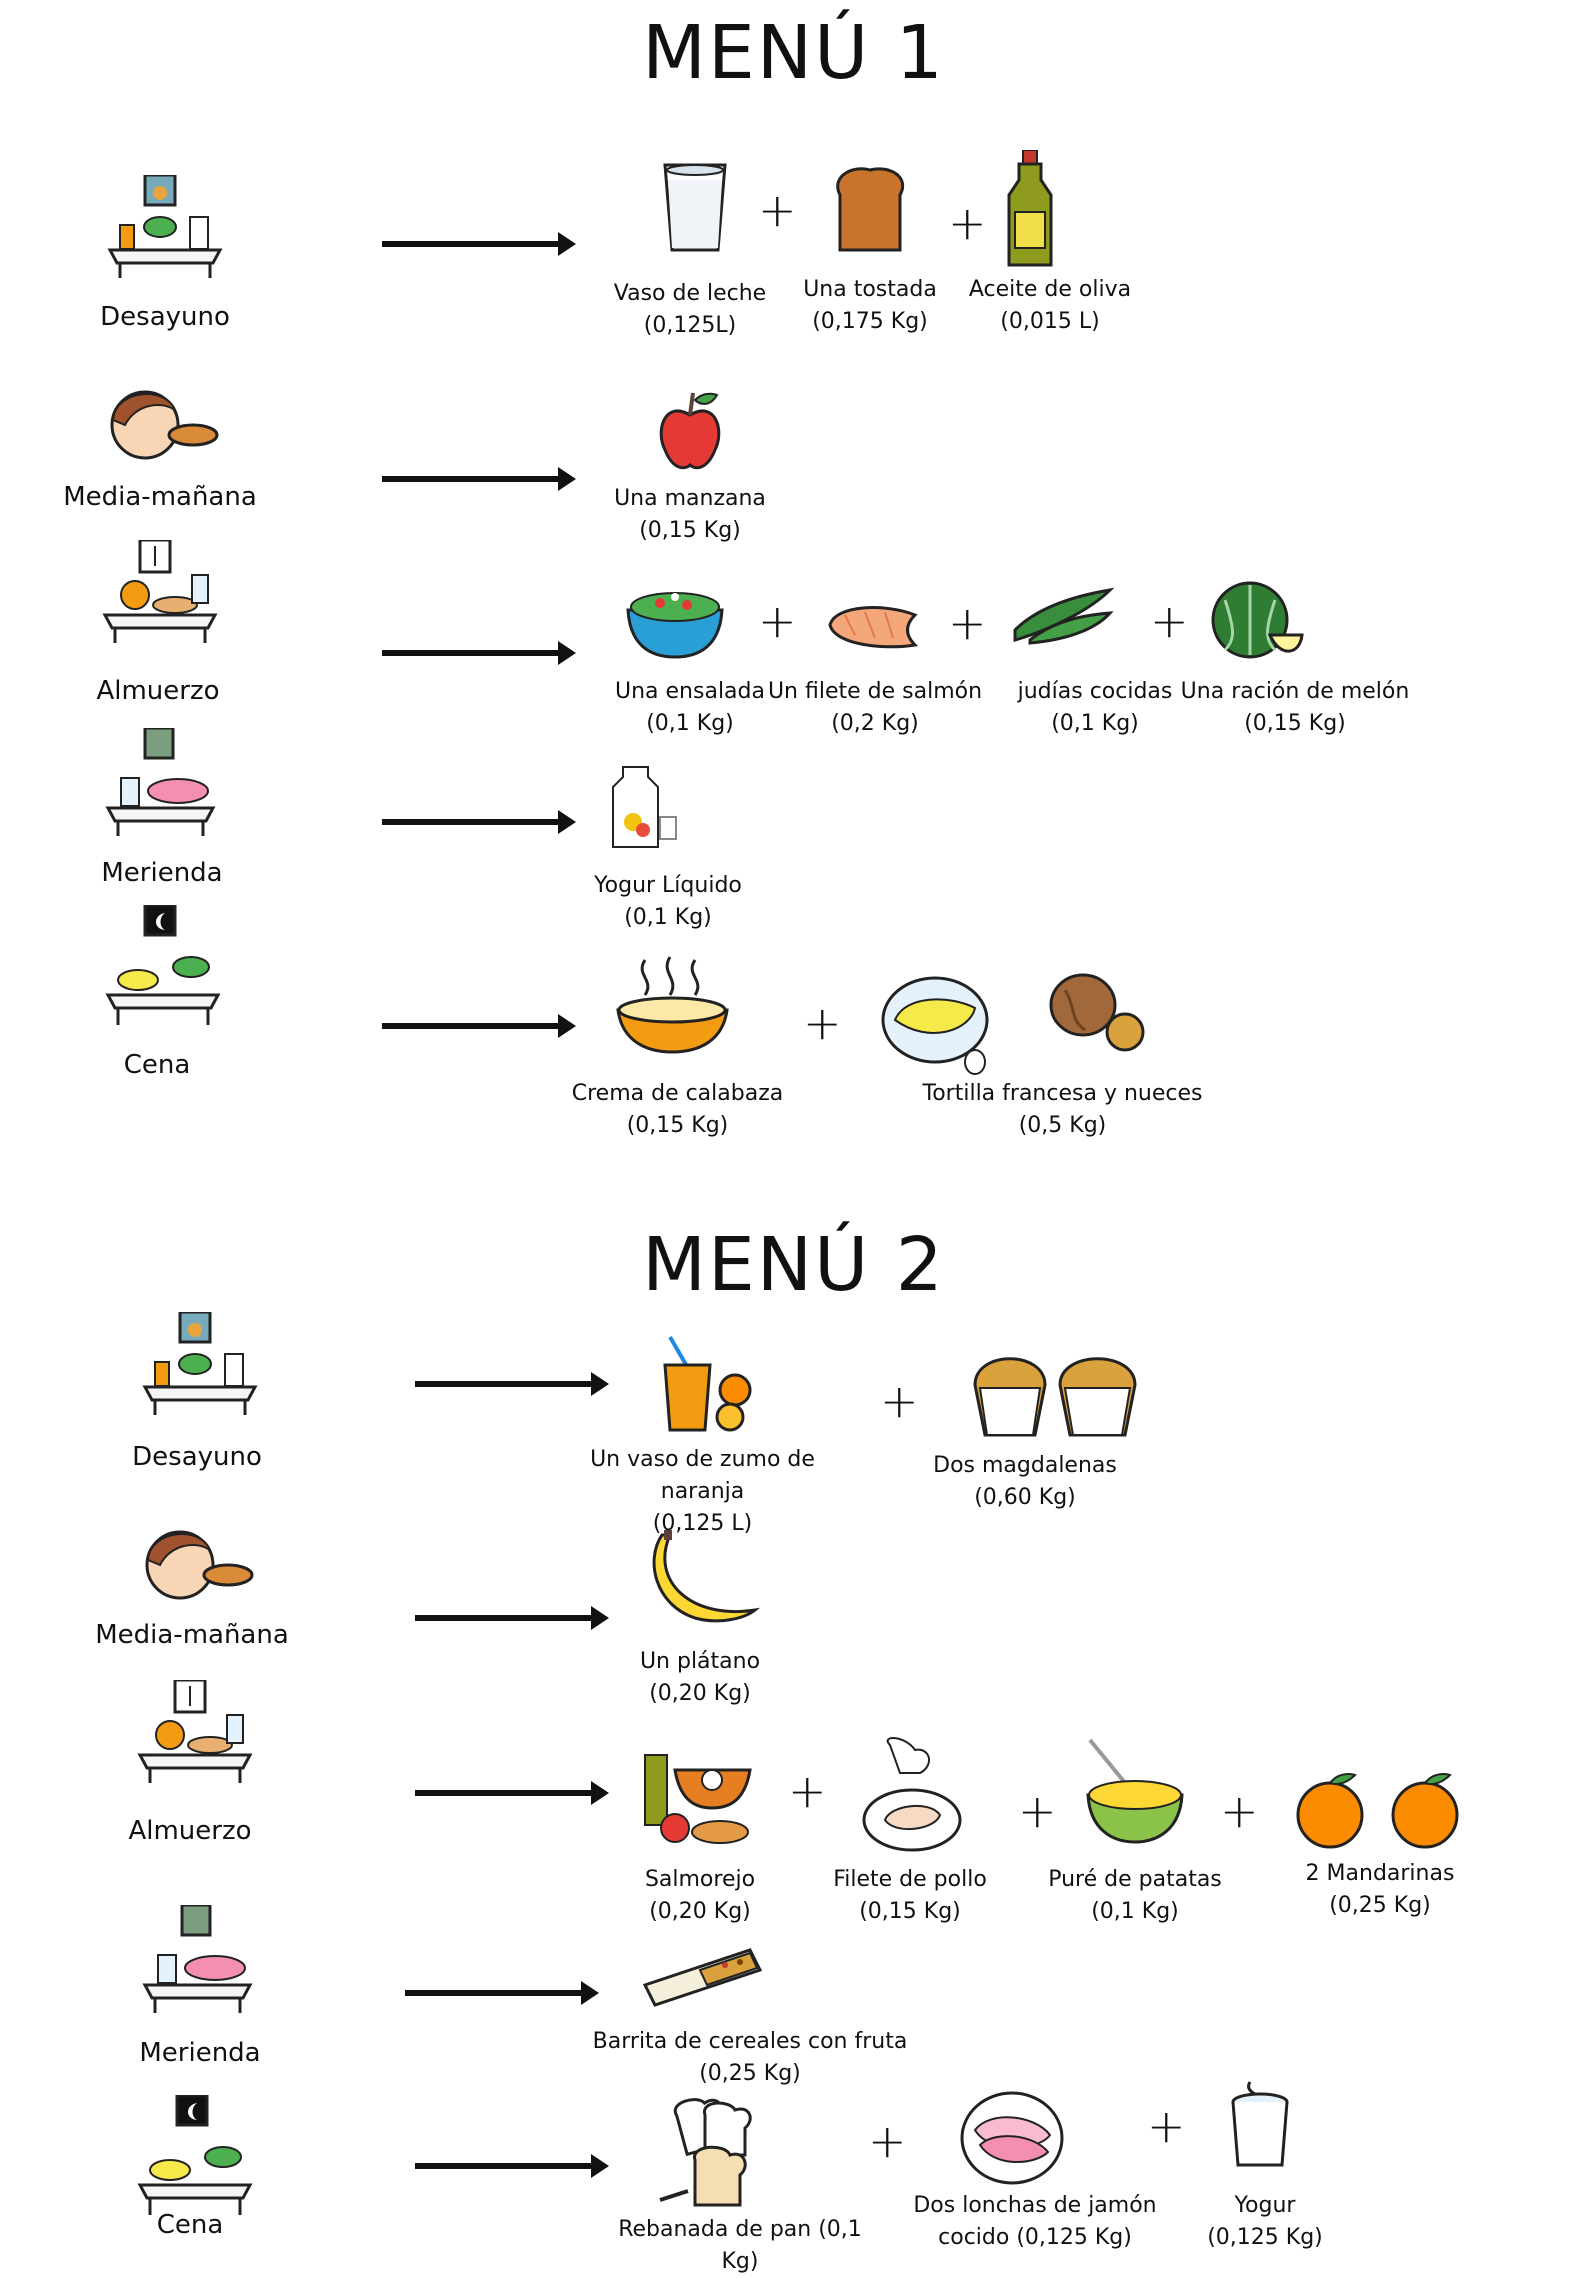 This screenshot has width=1587, height=2278. What do you see at coordinates (690, 293) in the screenshot?
I see `food-name: Vaso de leche` at bounding box center [690, 293].